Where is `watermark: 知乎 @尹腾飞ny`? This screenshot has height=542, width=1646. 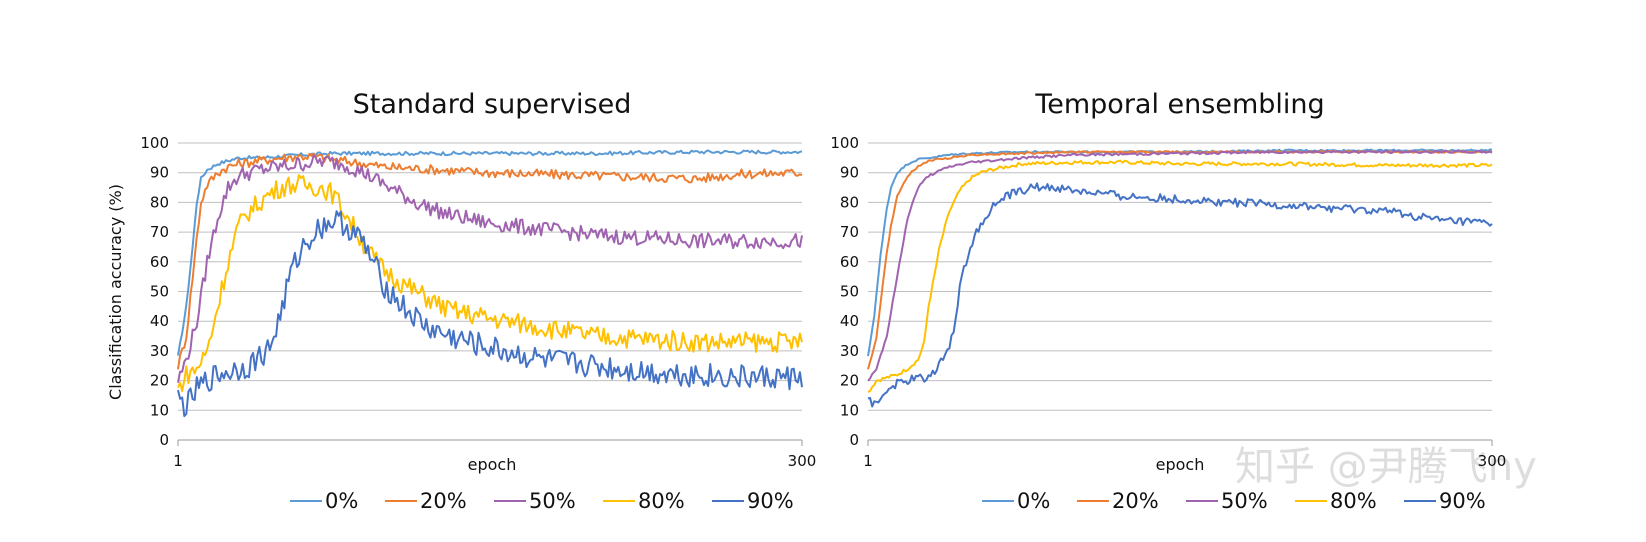 watermark: 知乎 @尹腾飞ny is located at coordinates (1386, 467).